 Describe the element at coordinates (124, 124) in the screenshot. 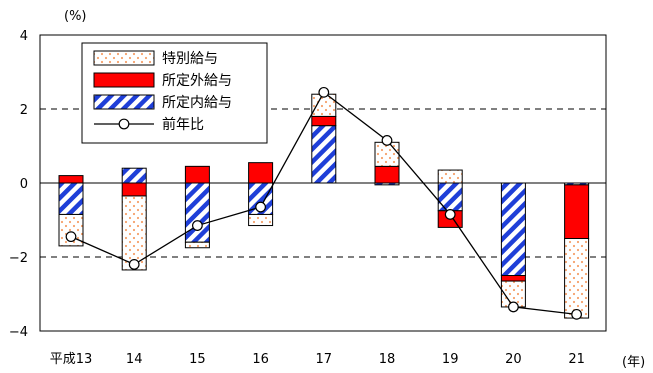

I see `legend-swatch-marker` at that location.